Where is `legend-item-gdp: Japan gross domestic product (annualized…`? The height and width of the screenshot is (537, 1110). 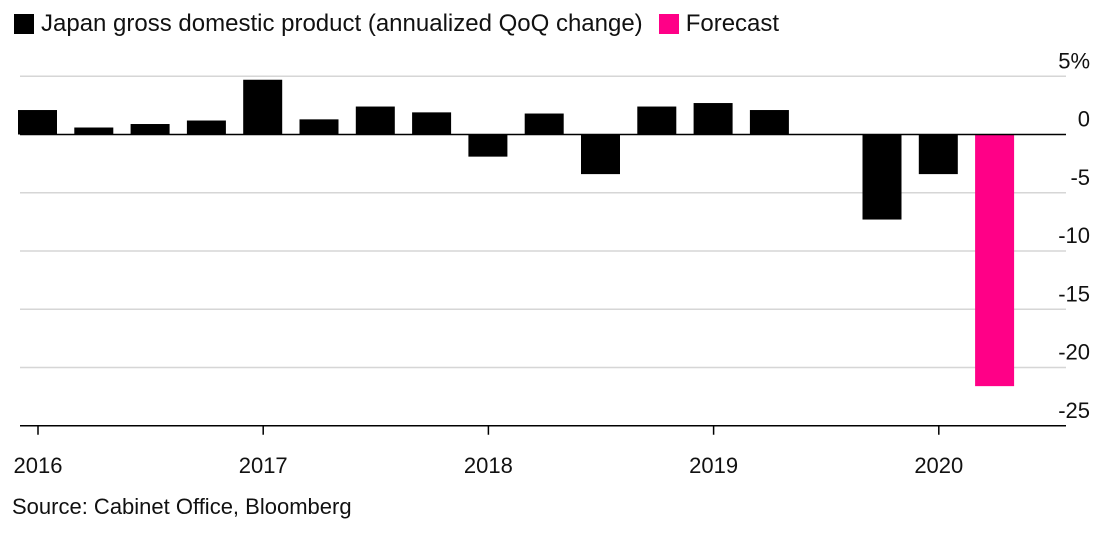 legend-item-gdp: Japan gross domestic product (annualized… is located at coordinates (328, 24).